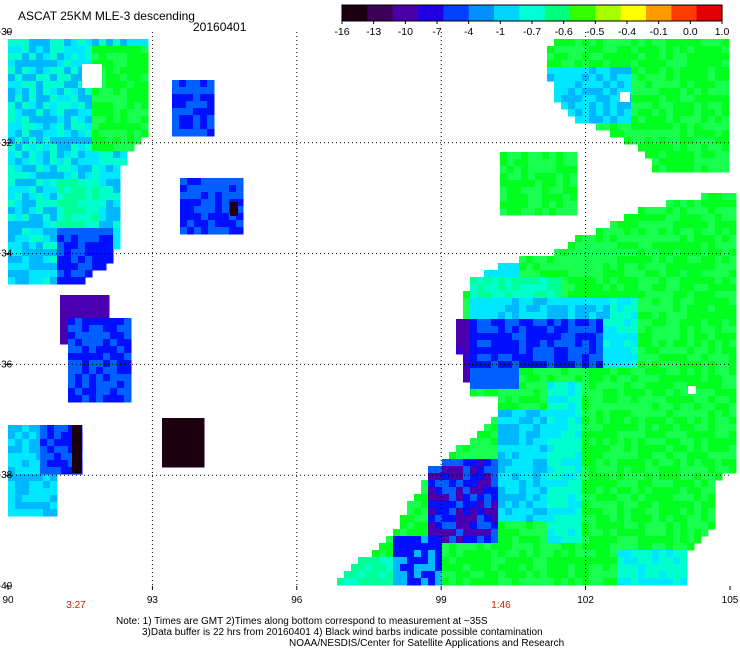 The image size is (740, 650). I want to click on patch-southwest-blue, so click(44, 429).